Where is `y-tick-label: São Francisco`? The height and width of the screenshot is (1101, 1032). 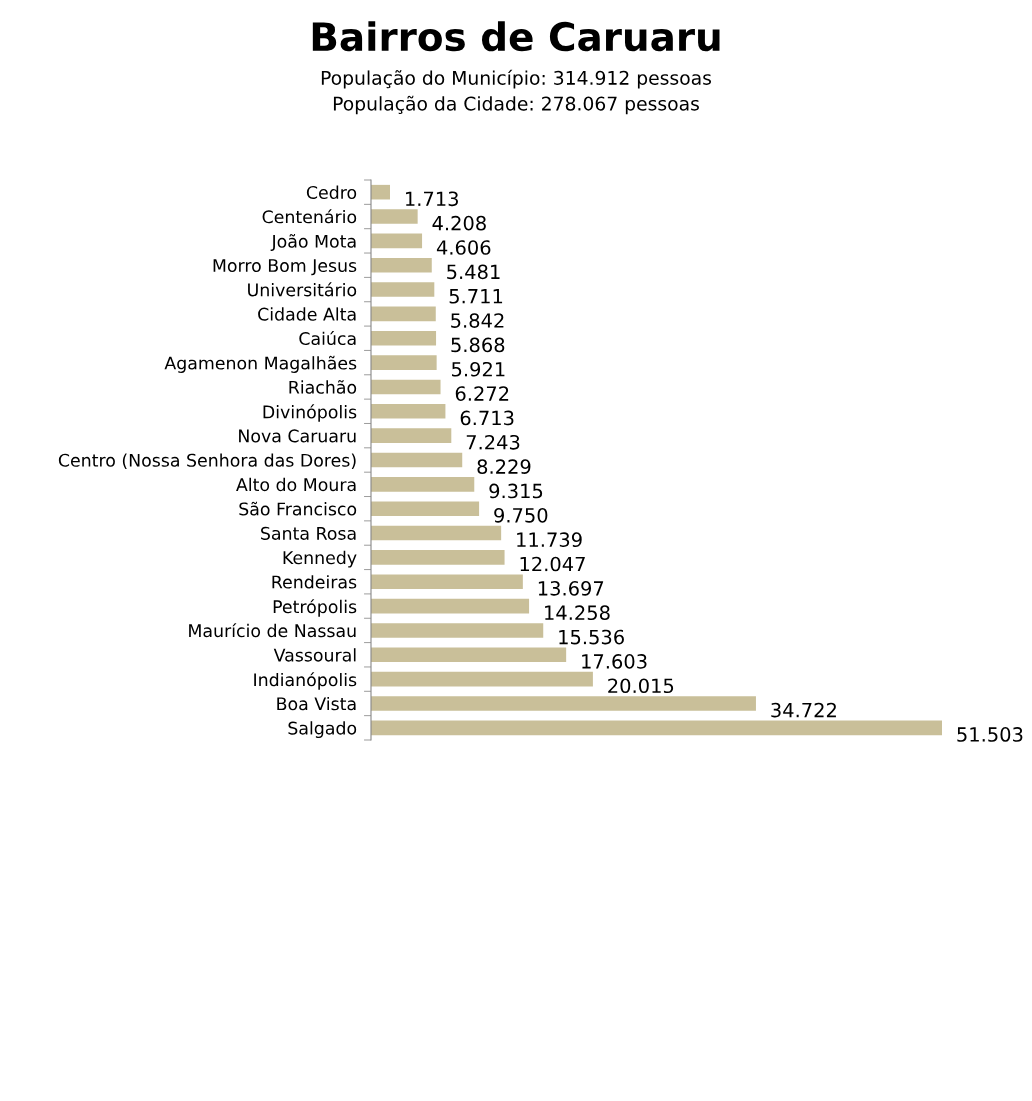
y-tick-label: São Francisco is located at coordinates (298, 508).